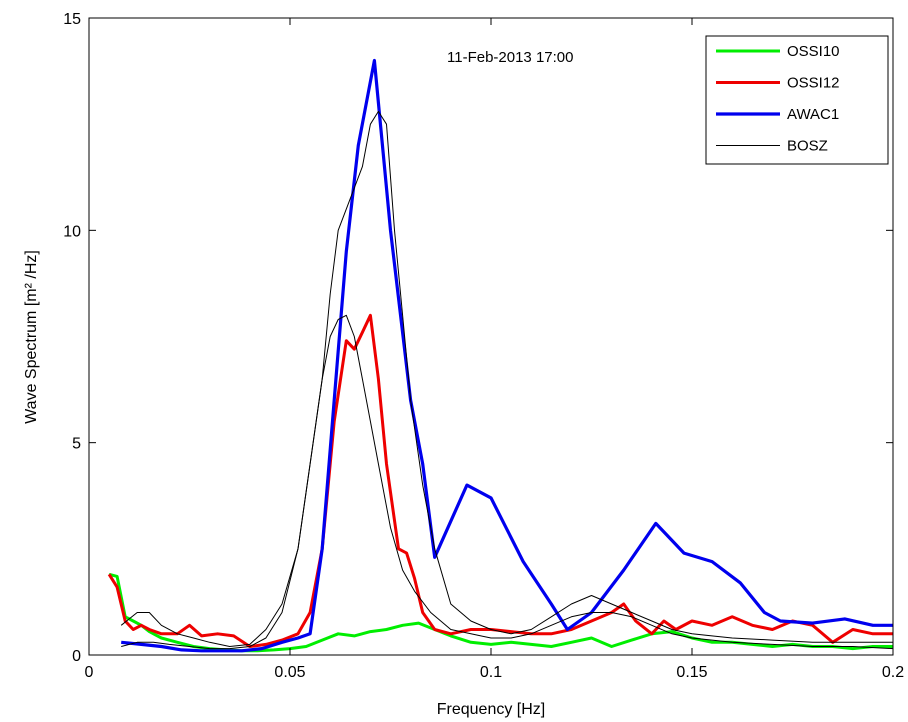 This screenshot has width=908, height=722. I want to click on y-tick-label: 5, so click(76, 444).